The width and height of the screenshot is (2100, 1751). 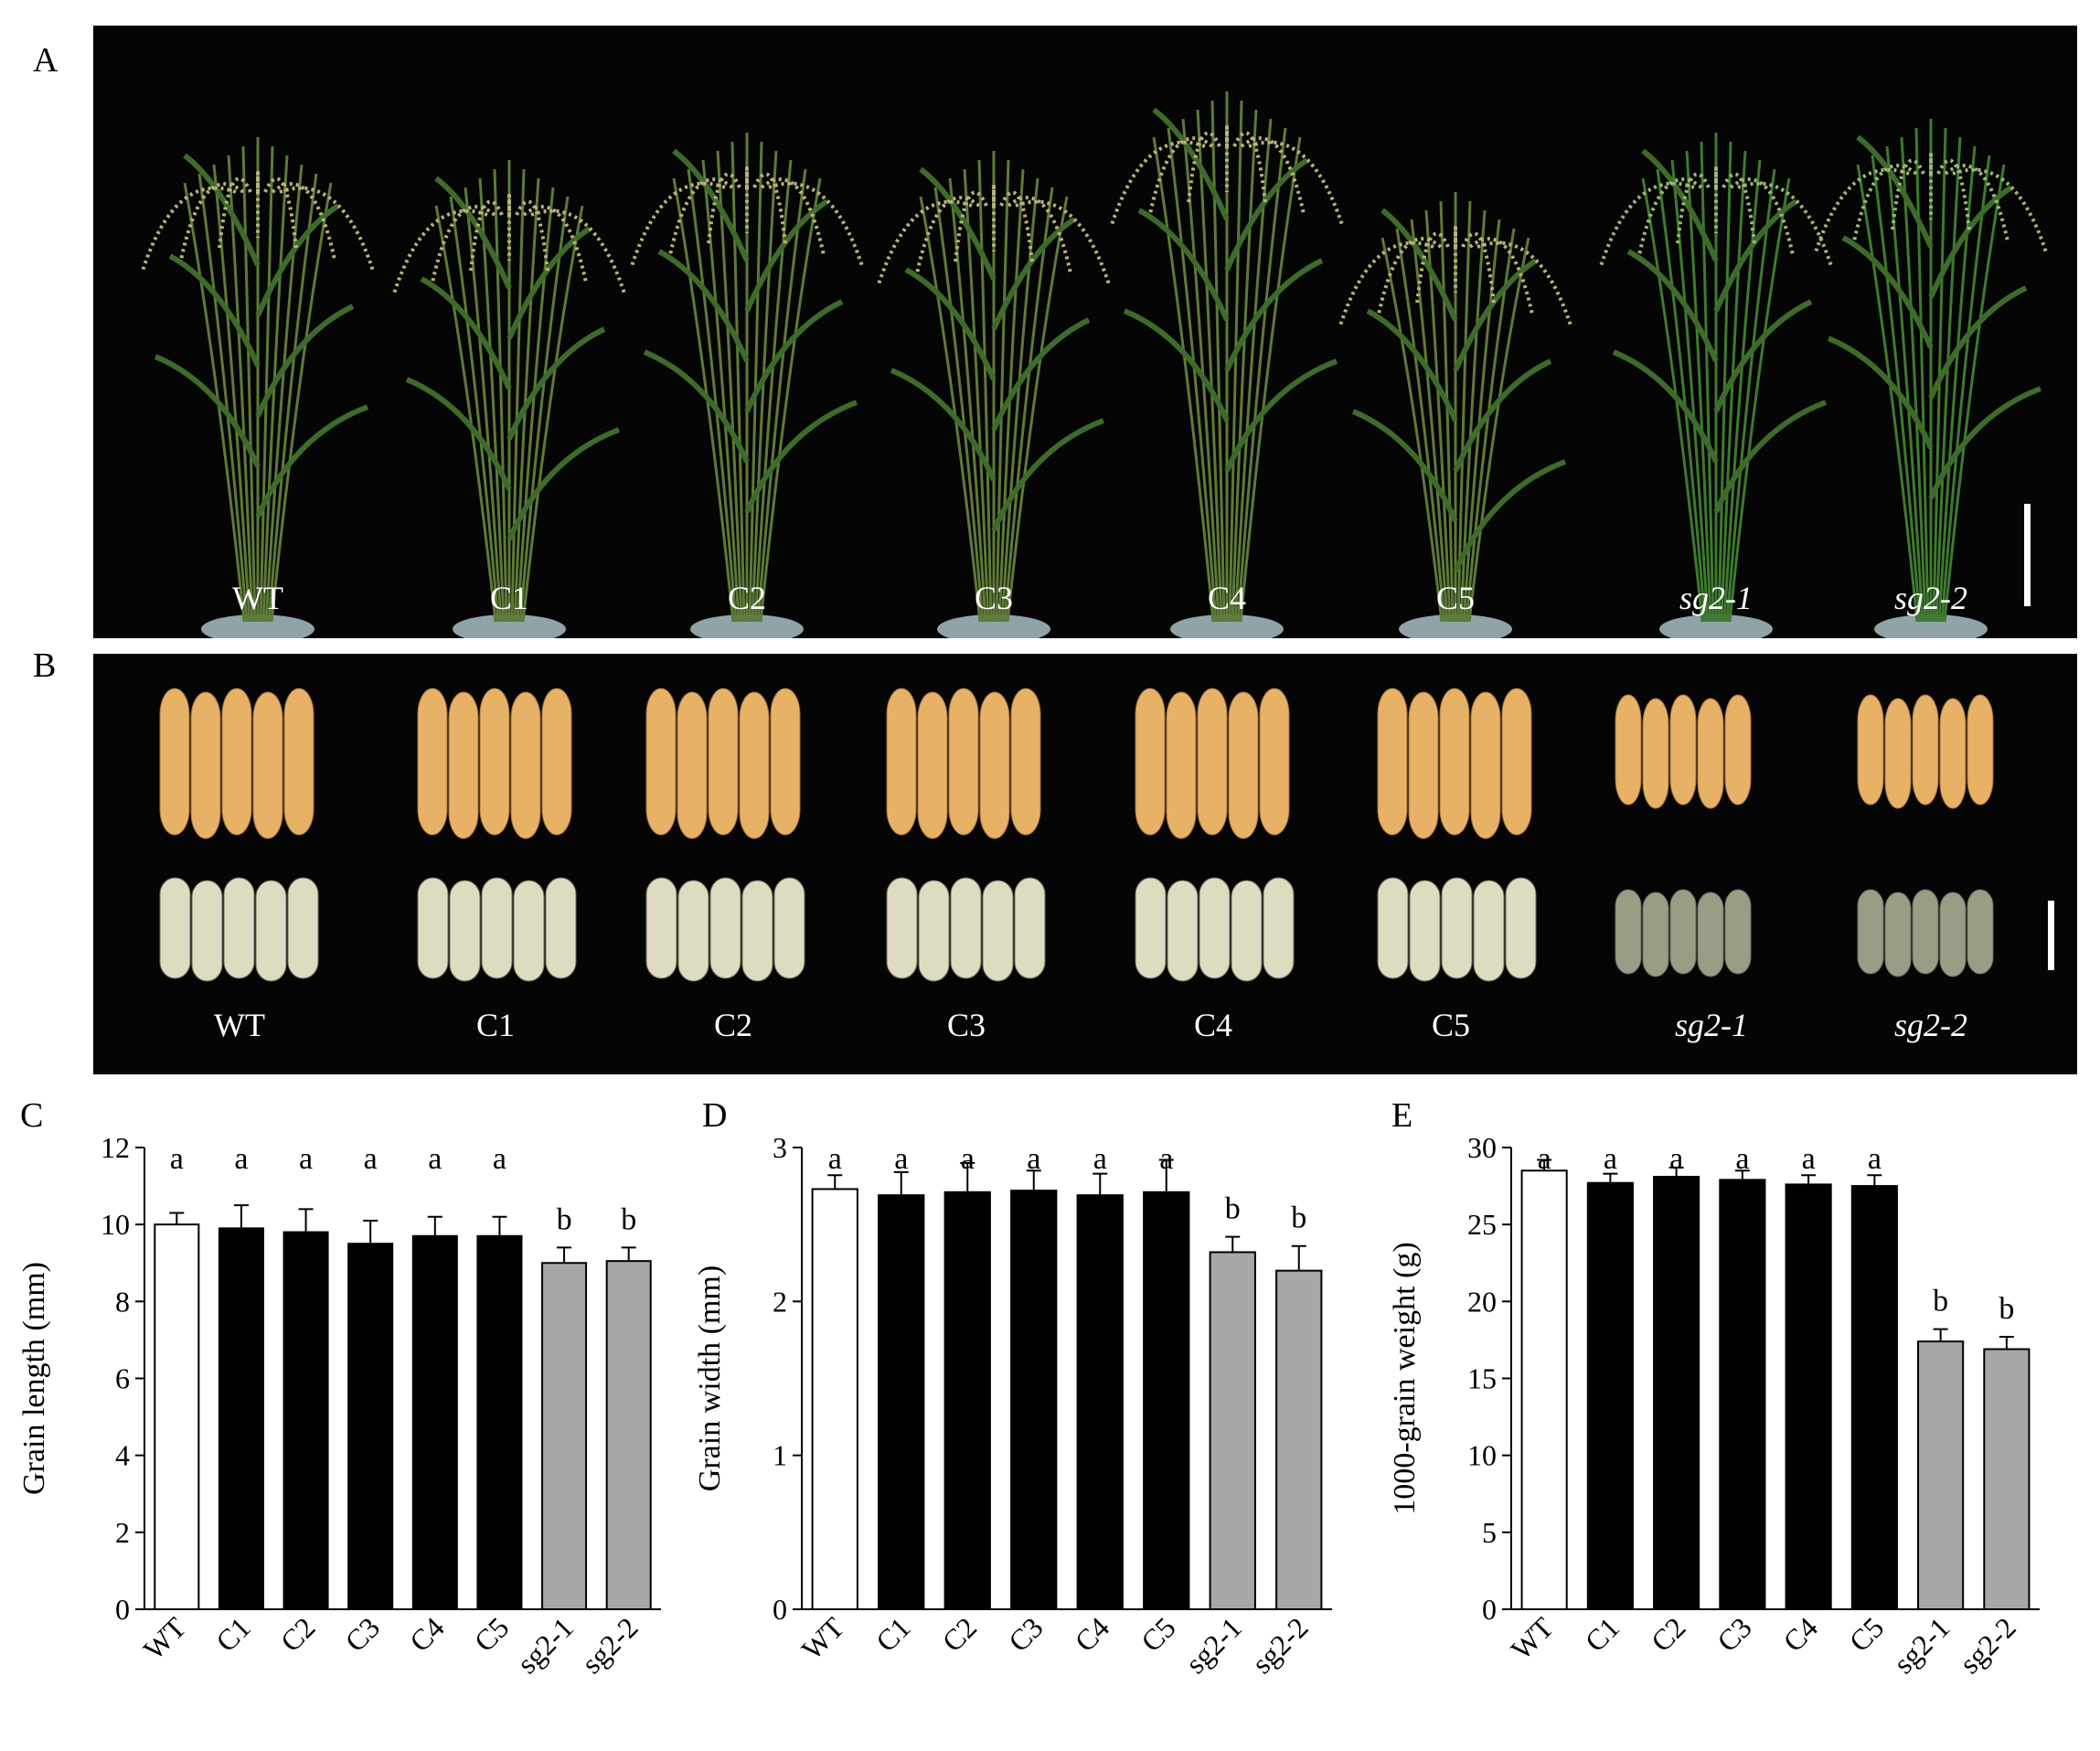 I want to click on y-tick-label: 3, so click(x=780, y=1147).